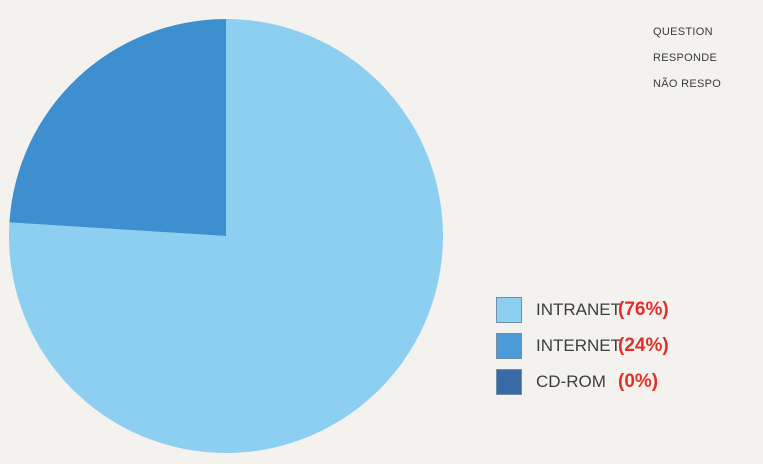 The image size is (763, 464). Describe the element at coordinates (118, 127) in the screenshot. I see `pie-slice-internet` at that location.